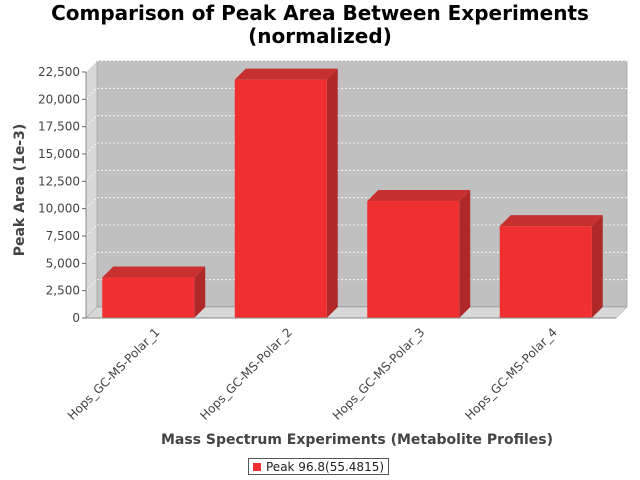 The image size is (640, 480). I want to click on y-tick-label: 10,000, so click(59, 209).